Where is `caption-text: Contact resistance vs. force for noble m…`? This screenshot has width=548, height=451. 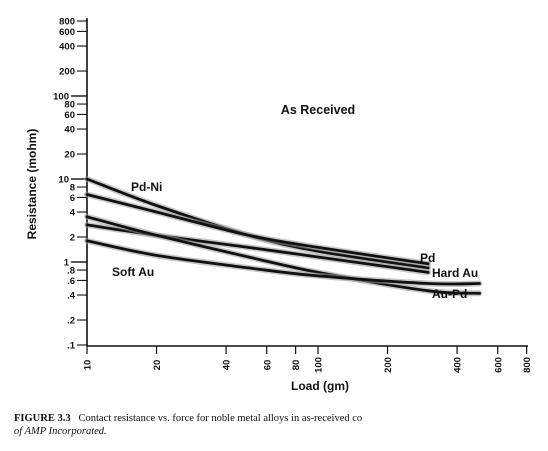 caption-text: Contact resistance vs. force for noble m… is located at coordinates (220, 418).